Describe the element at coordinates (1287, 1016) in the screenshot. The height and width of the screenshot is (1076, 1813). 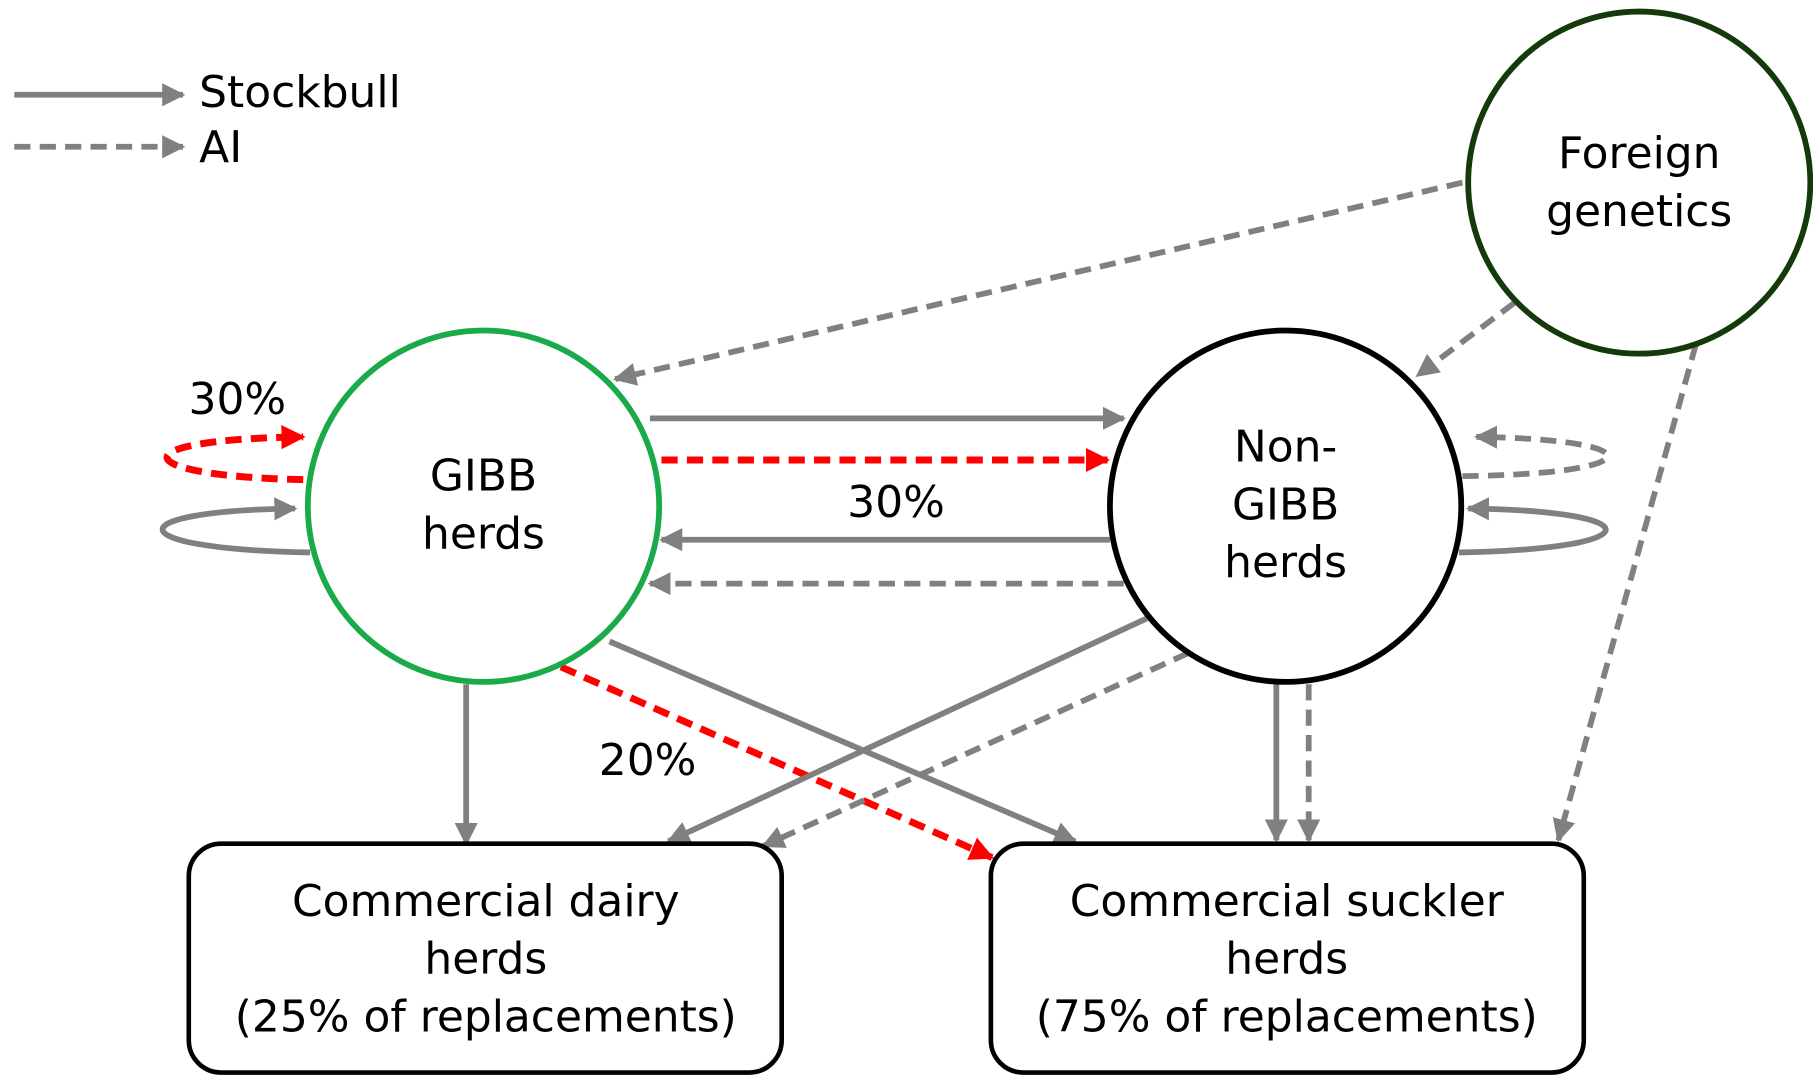
I see `node-label: (75% of replacements)` at that location.